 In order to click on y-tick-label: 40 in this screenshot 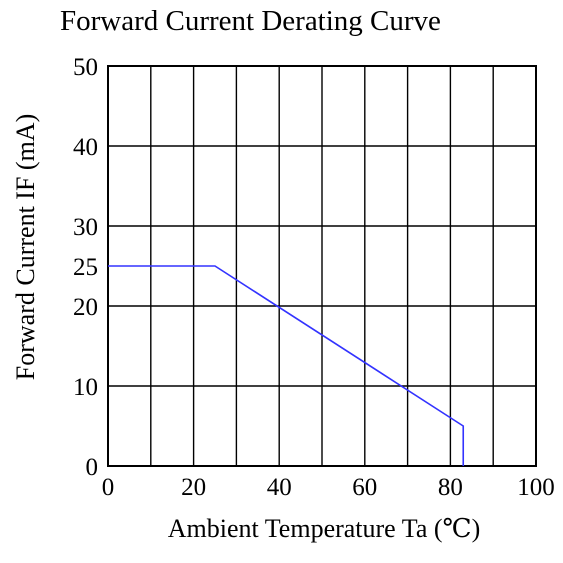, I will do `click(85, 147)`.